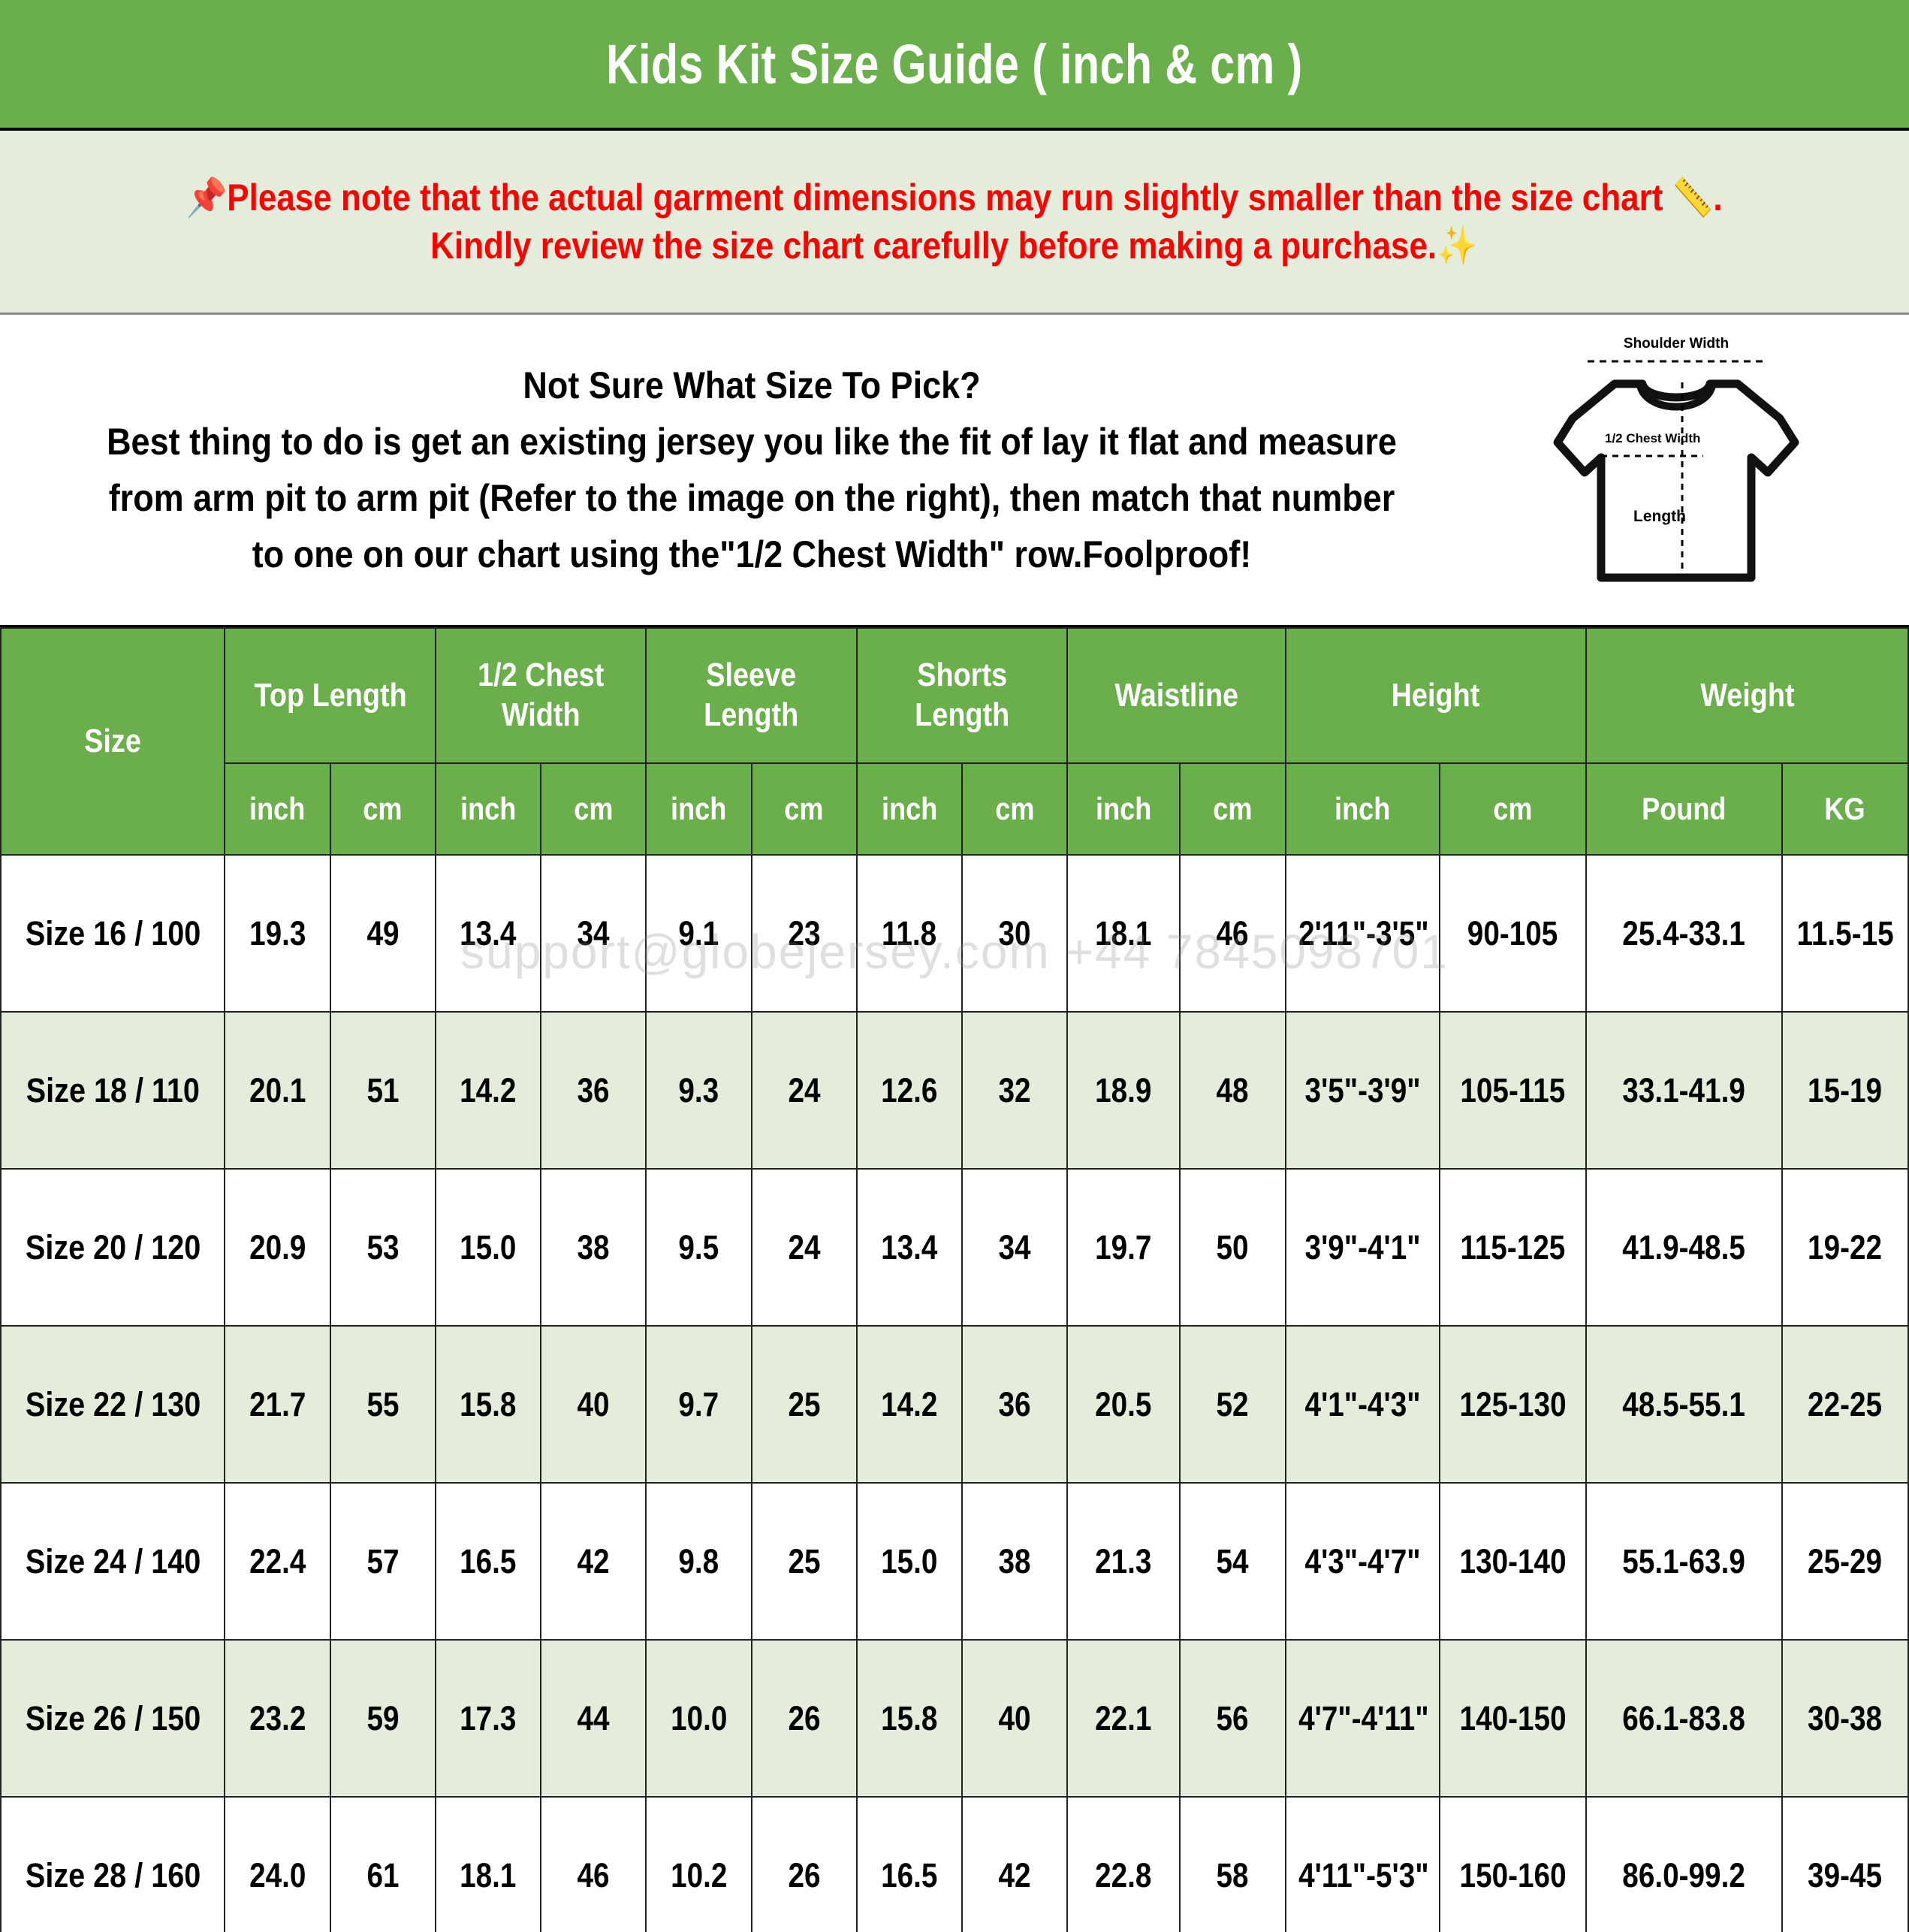 This screenshot has height=1932, width=1909. Describe the element at coordinates (909, 1404) in the screenshot. I see `cell-shorts-inch: 14.2` at that location.